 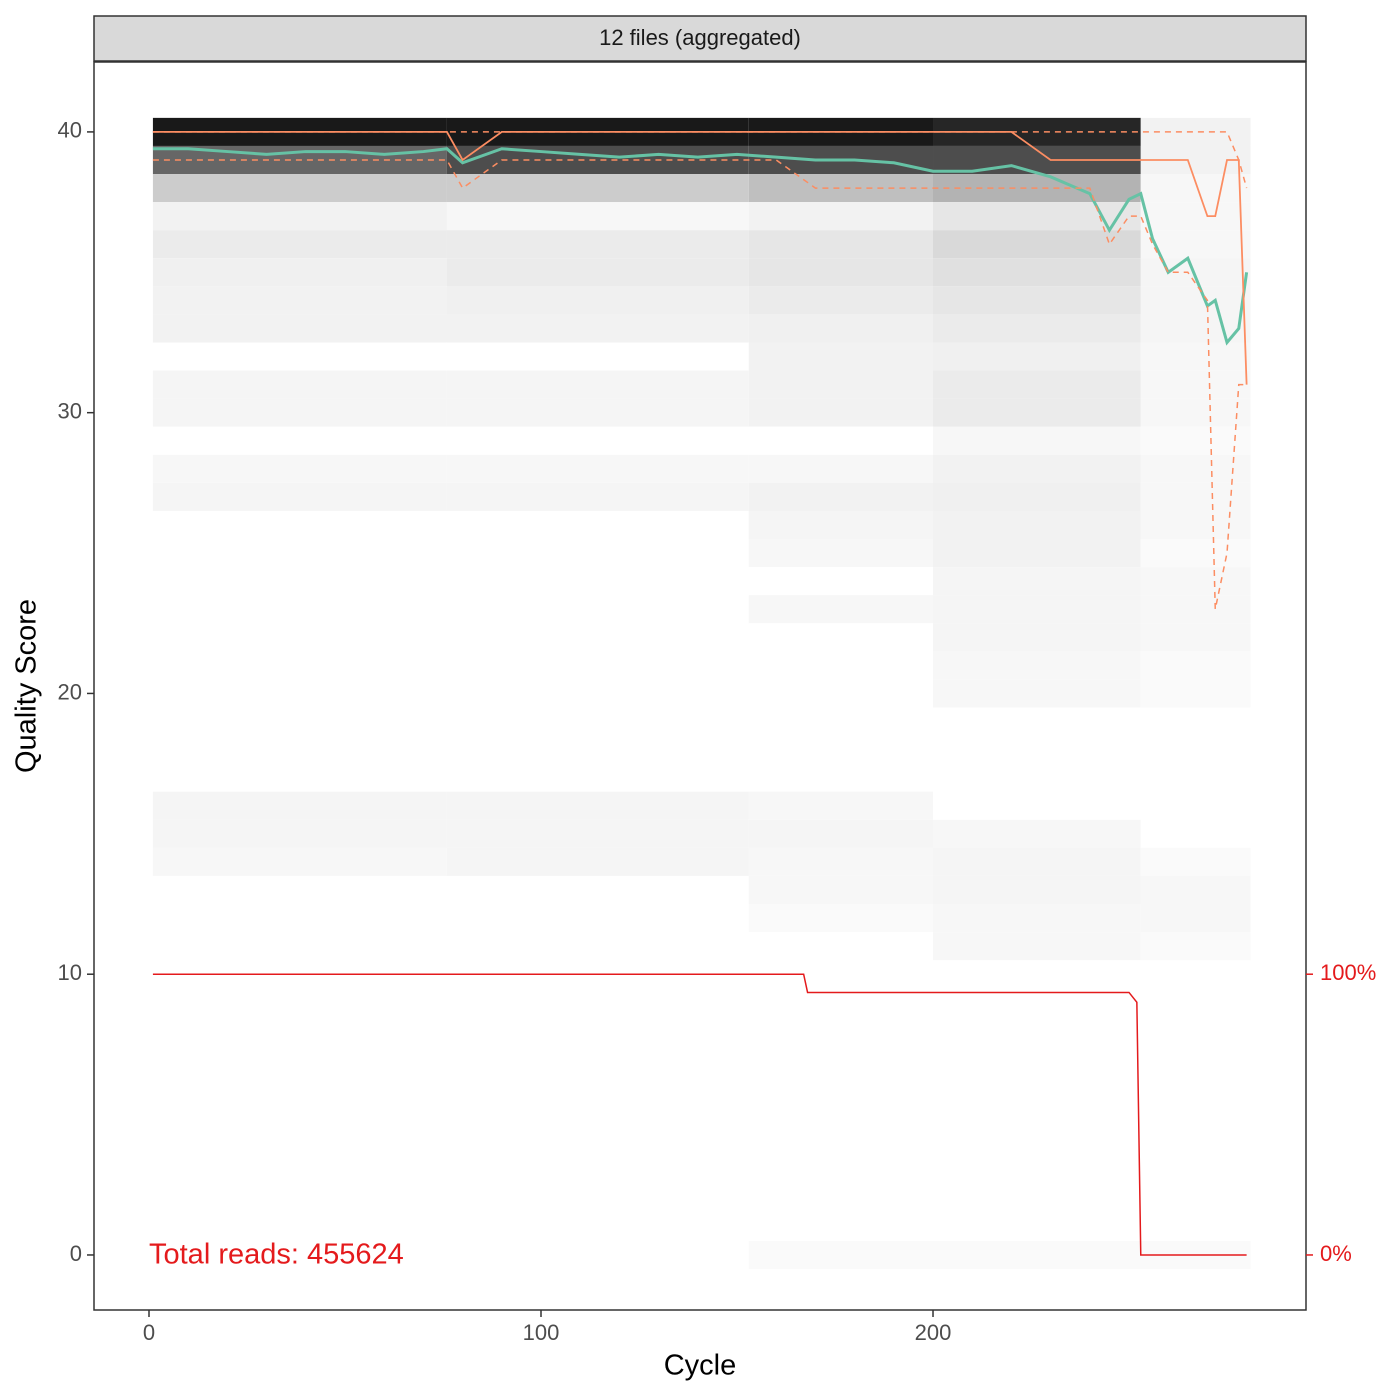 I want to click on facet-strip, so click(x=700, y=38).